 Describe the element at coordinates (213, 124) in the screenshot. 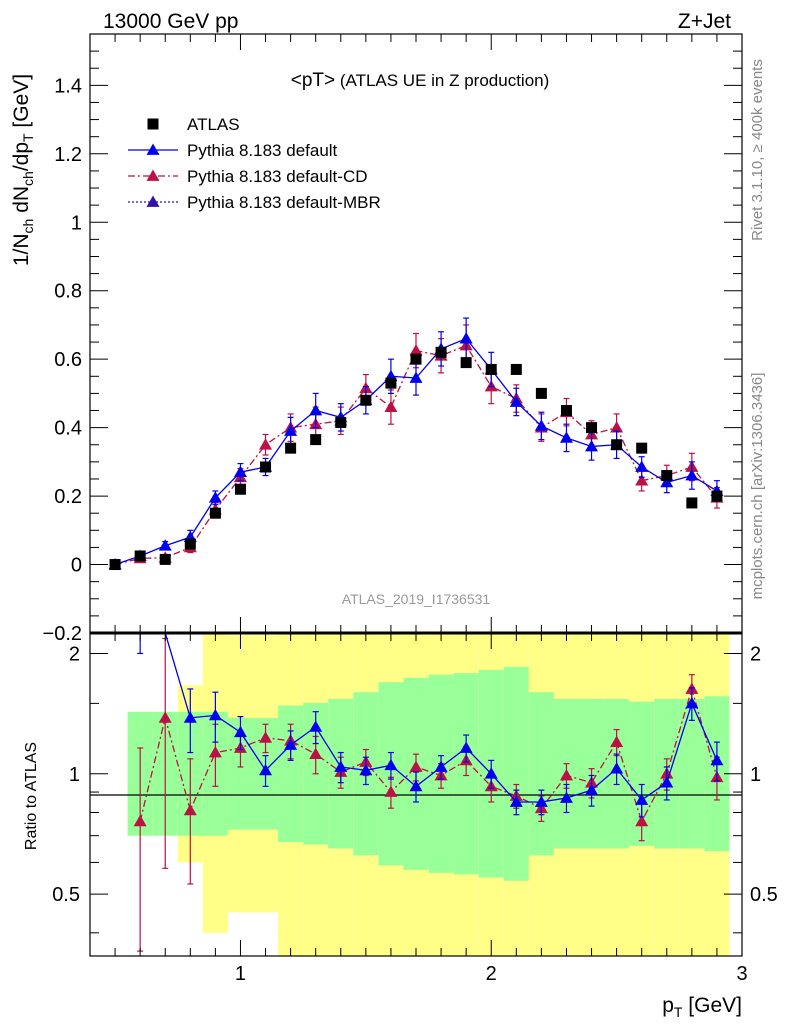

I see `legend-label: ATLAS` at that location.